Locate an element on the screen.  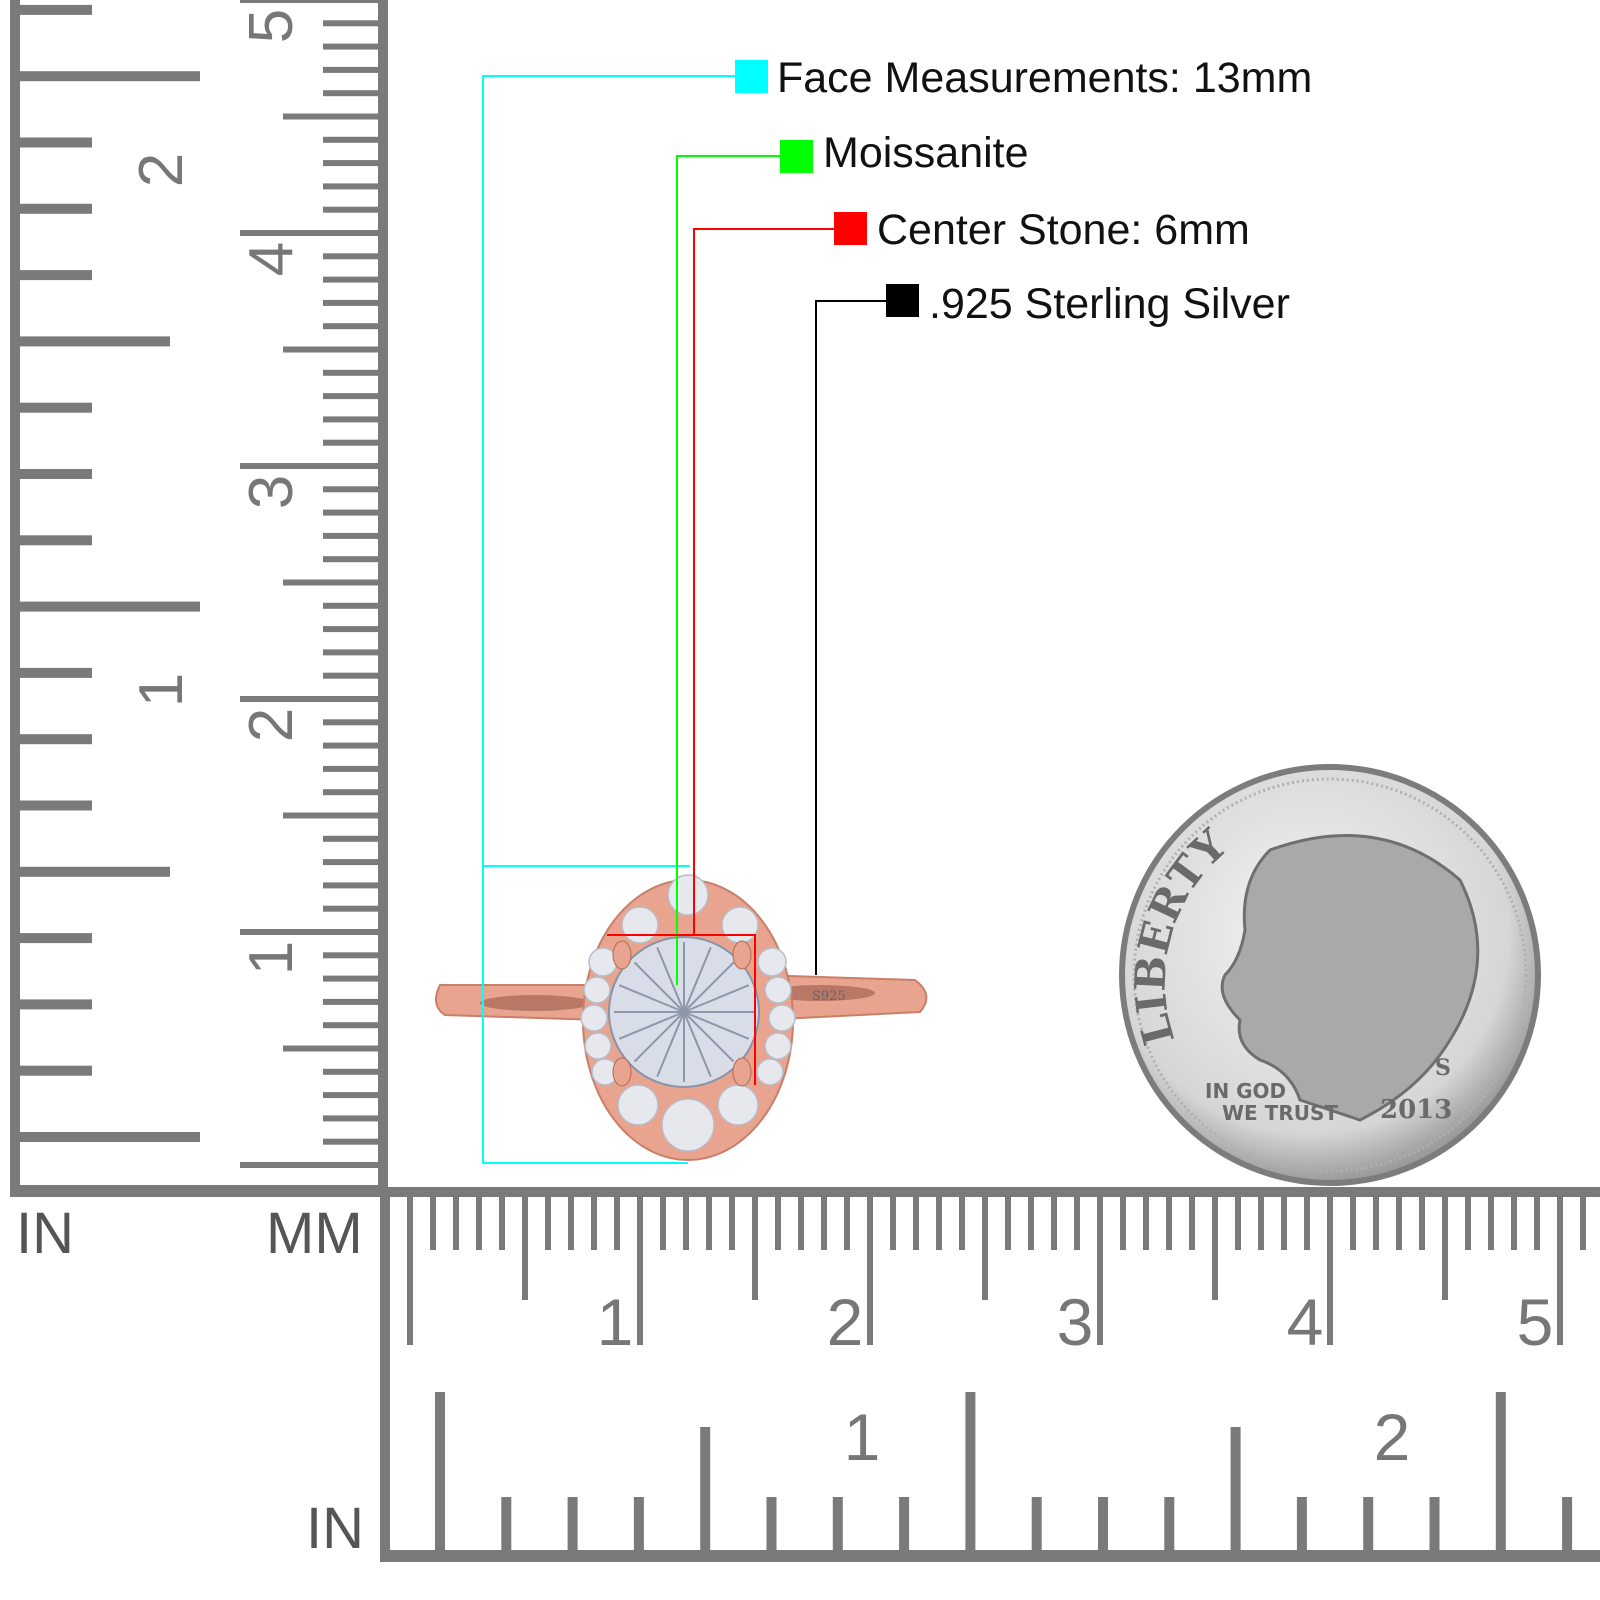
horizontal-cm-label: 3 is located at coordinates (1075, 1322).